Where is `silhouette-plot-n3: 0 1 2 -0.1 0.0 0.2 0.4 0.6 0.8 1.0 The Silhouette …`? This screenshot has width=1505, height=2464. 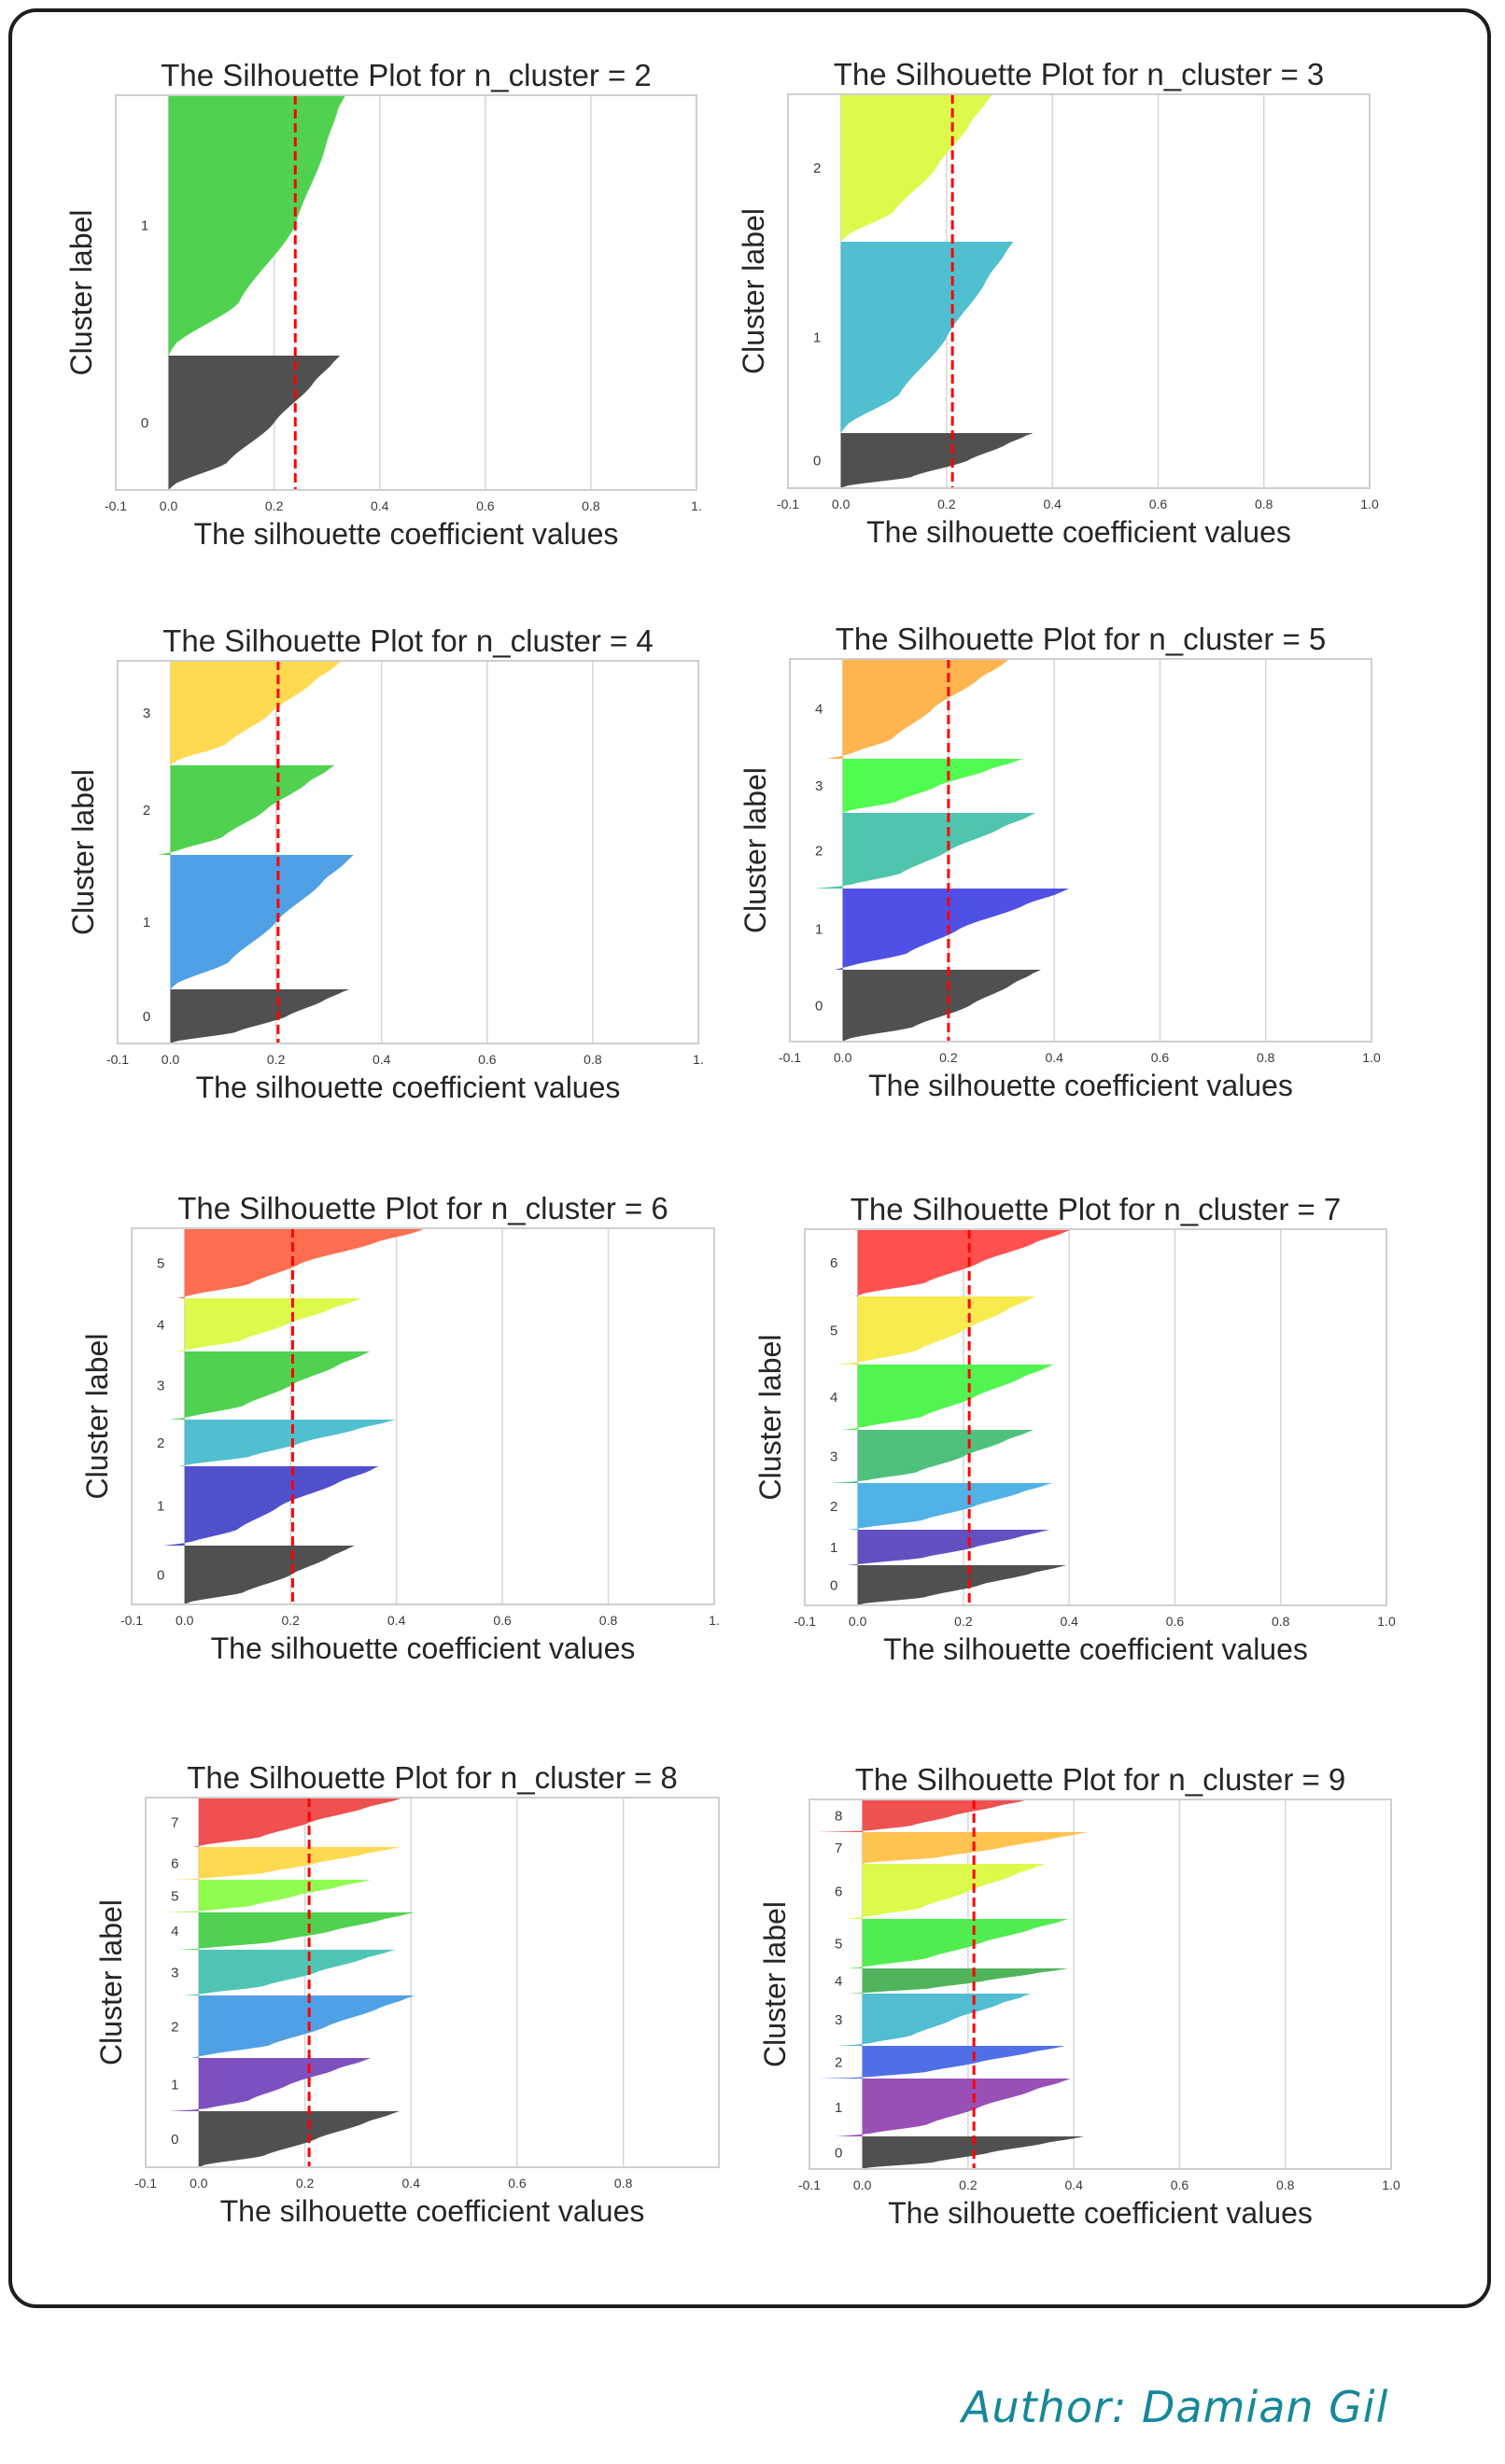 silhouette-plot-n3: 0 1 2 -0.1 0.0 0.2 0.4 0.6 0.8 1.0 The Silhouette … is located at coordinates (1058, 303).